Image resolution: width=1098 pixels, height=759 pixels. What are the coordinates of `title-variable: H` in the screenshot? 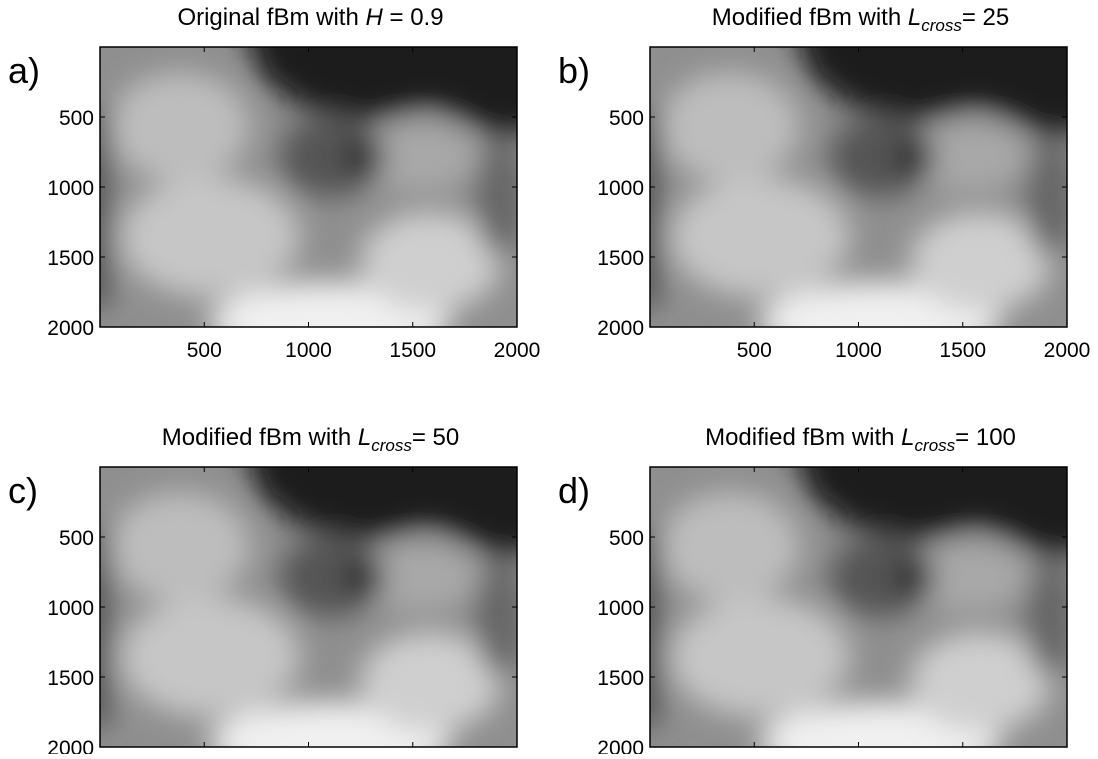 It's located at (375, 17).